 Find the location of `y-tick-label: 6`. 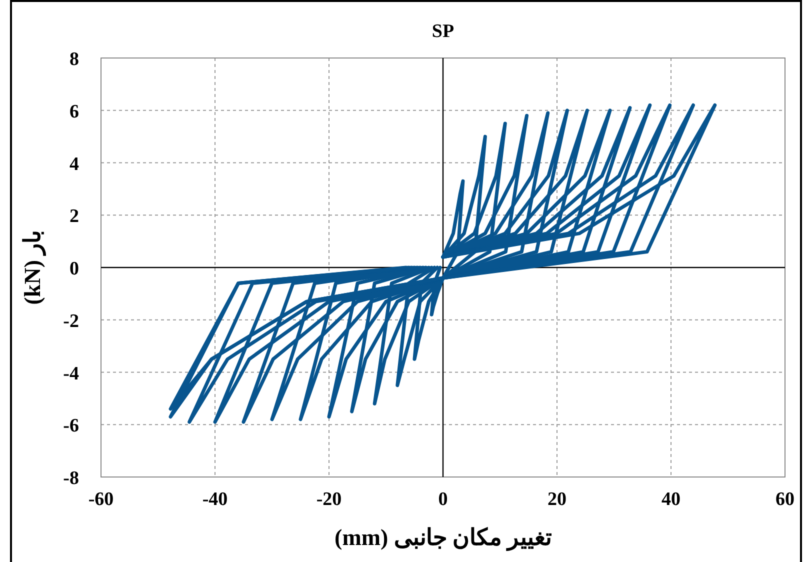

y-tick-label: 6 is located at coordinates (74, 111).